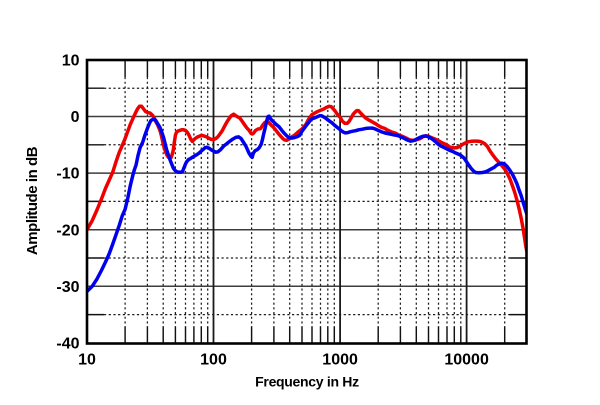  Describe the element at coordinates (67, 230) in the screenshot. I see `svg-text: -20` at that location.